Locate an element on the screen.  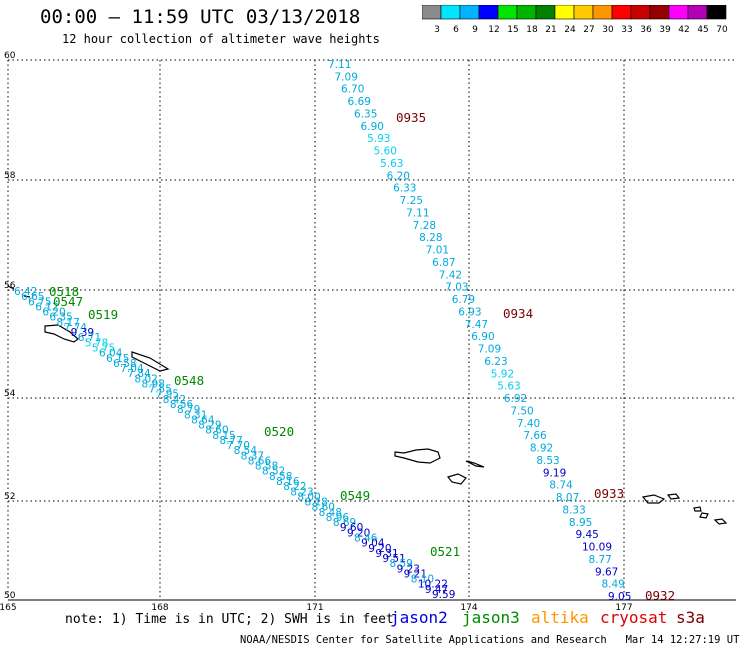
wave-height-label: 8.69 is located at coordinates (344, 523).